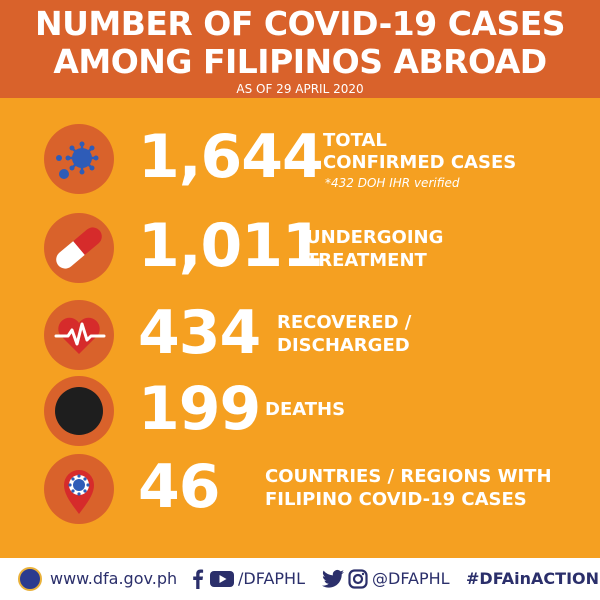  Describe the element at coordinates (231, 246) in the screenshot. I see `treatment-count: 1,011` at that location.